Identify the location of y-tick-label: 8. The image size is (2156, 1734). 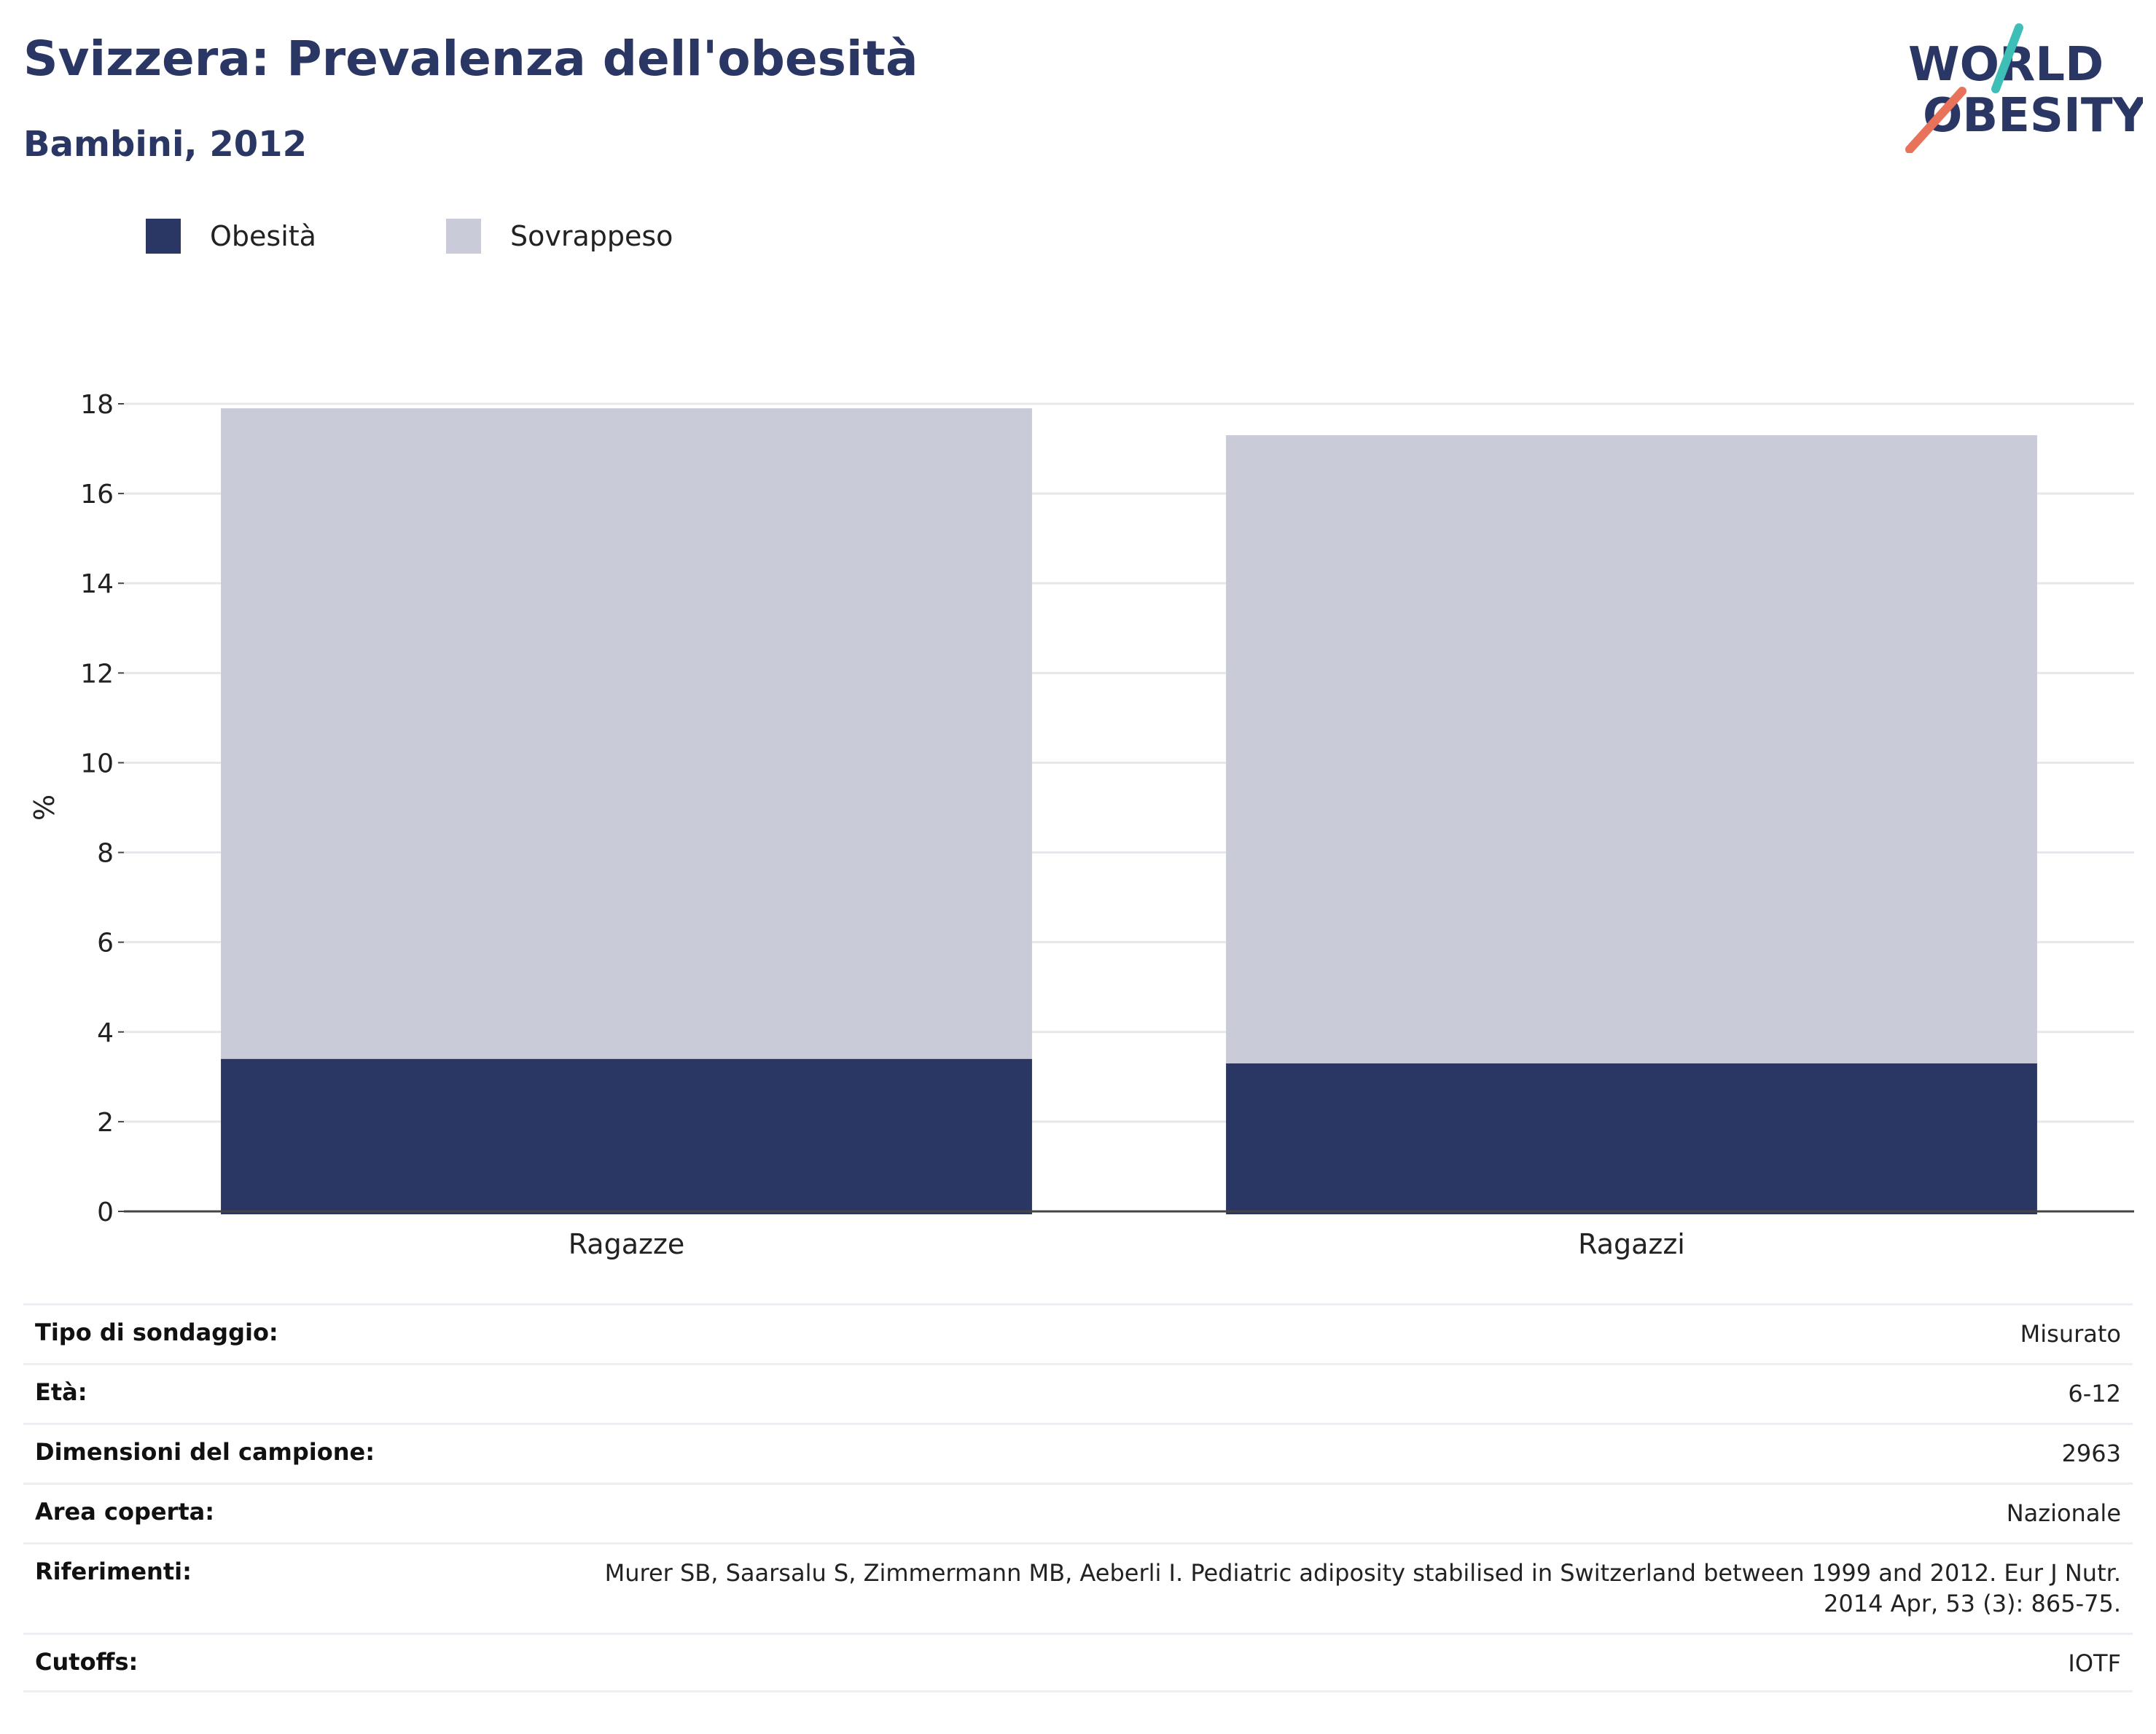
(105, 854).